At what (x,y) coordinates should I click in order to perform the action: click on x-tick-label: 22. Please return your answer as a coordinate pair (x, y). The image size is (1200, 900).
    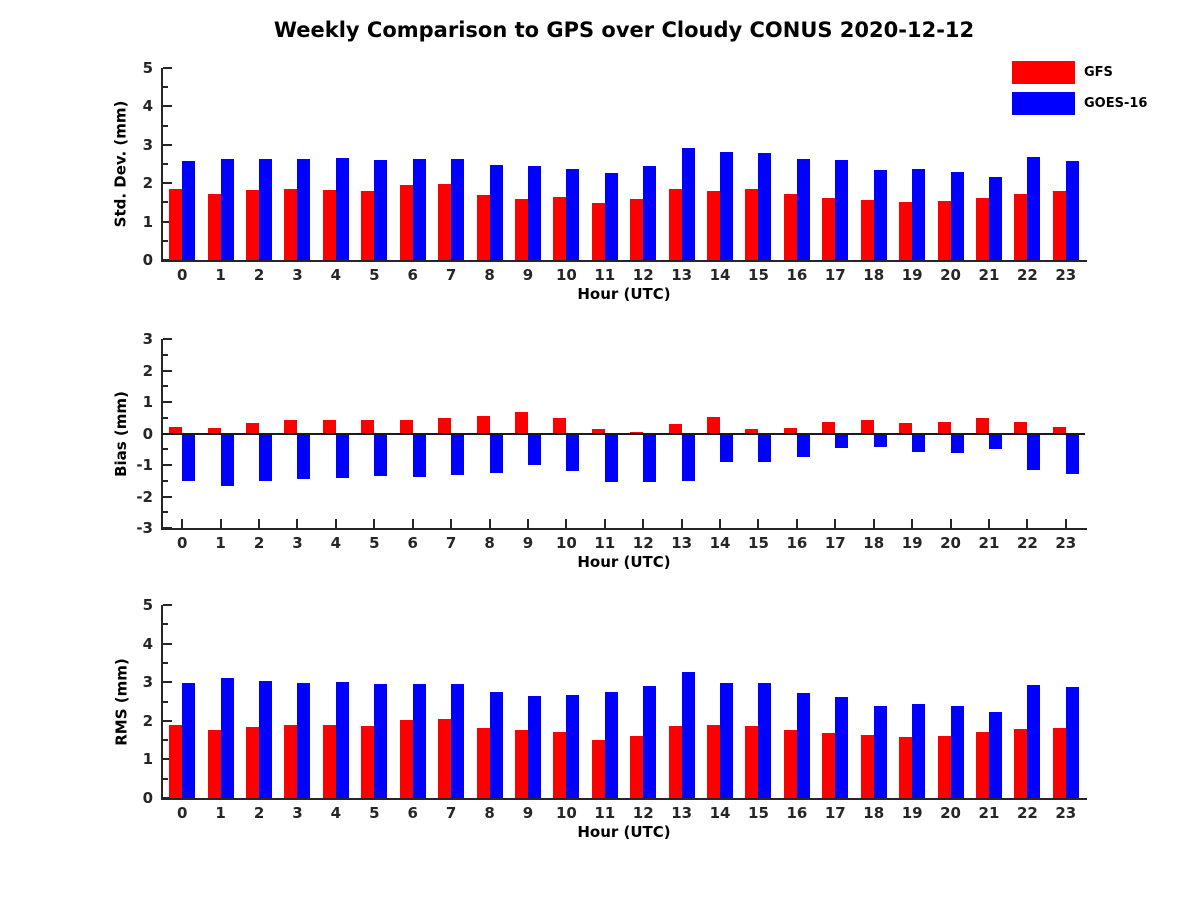
    Looking at the image, I should click on (1027, 275).